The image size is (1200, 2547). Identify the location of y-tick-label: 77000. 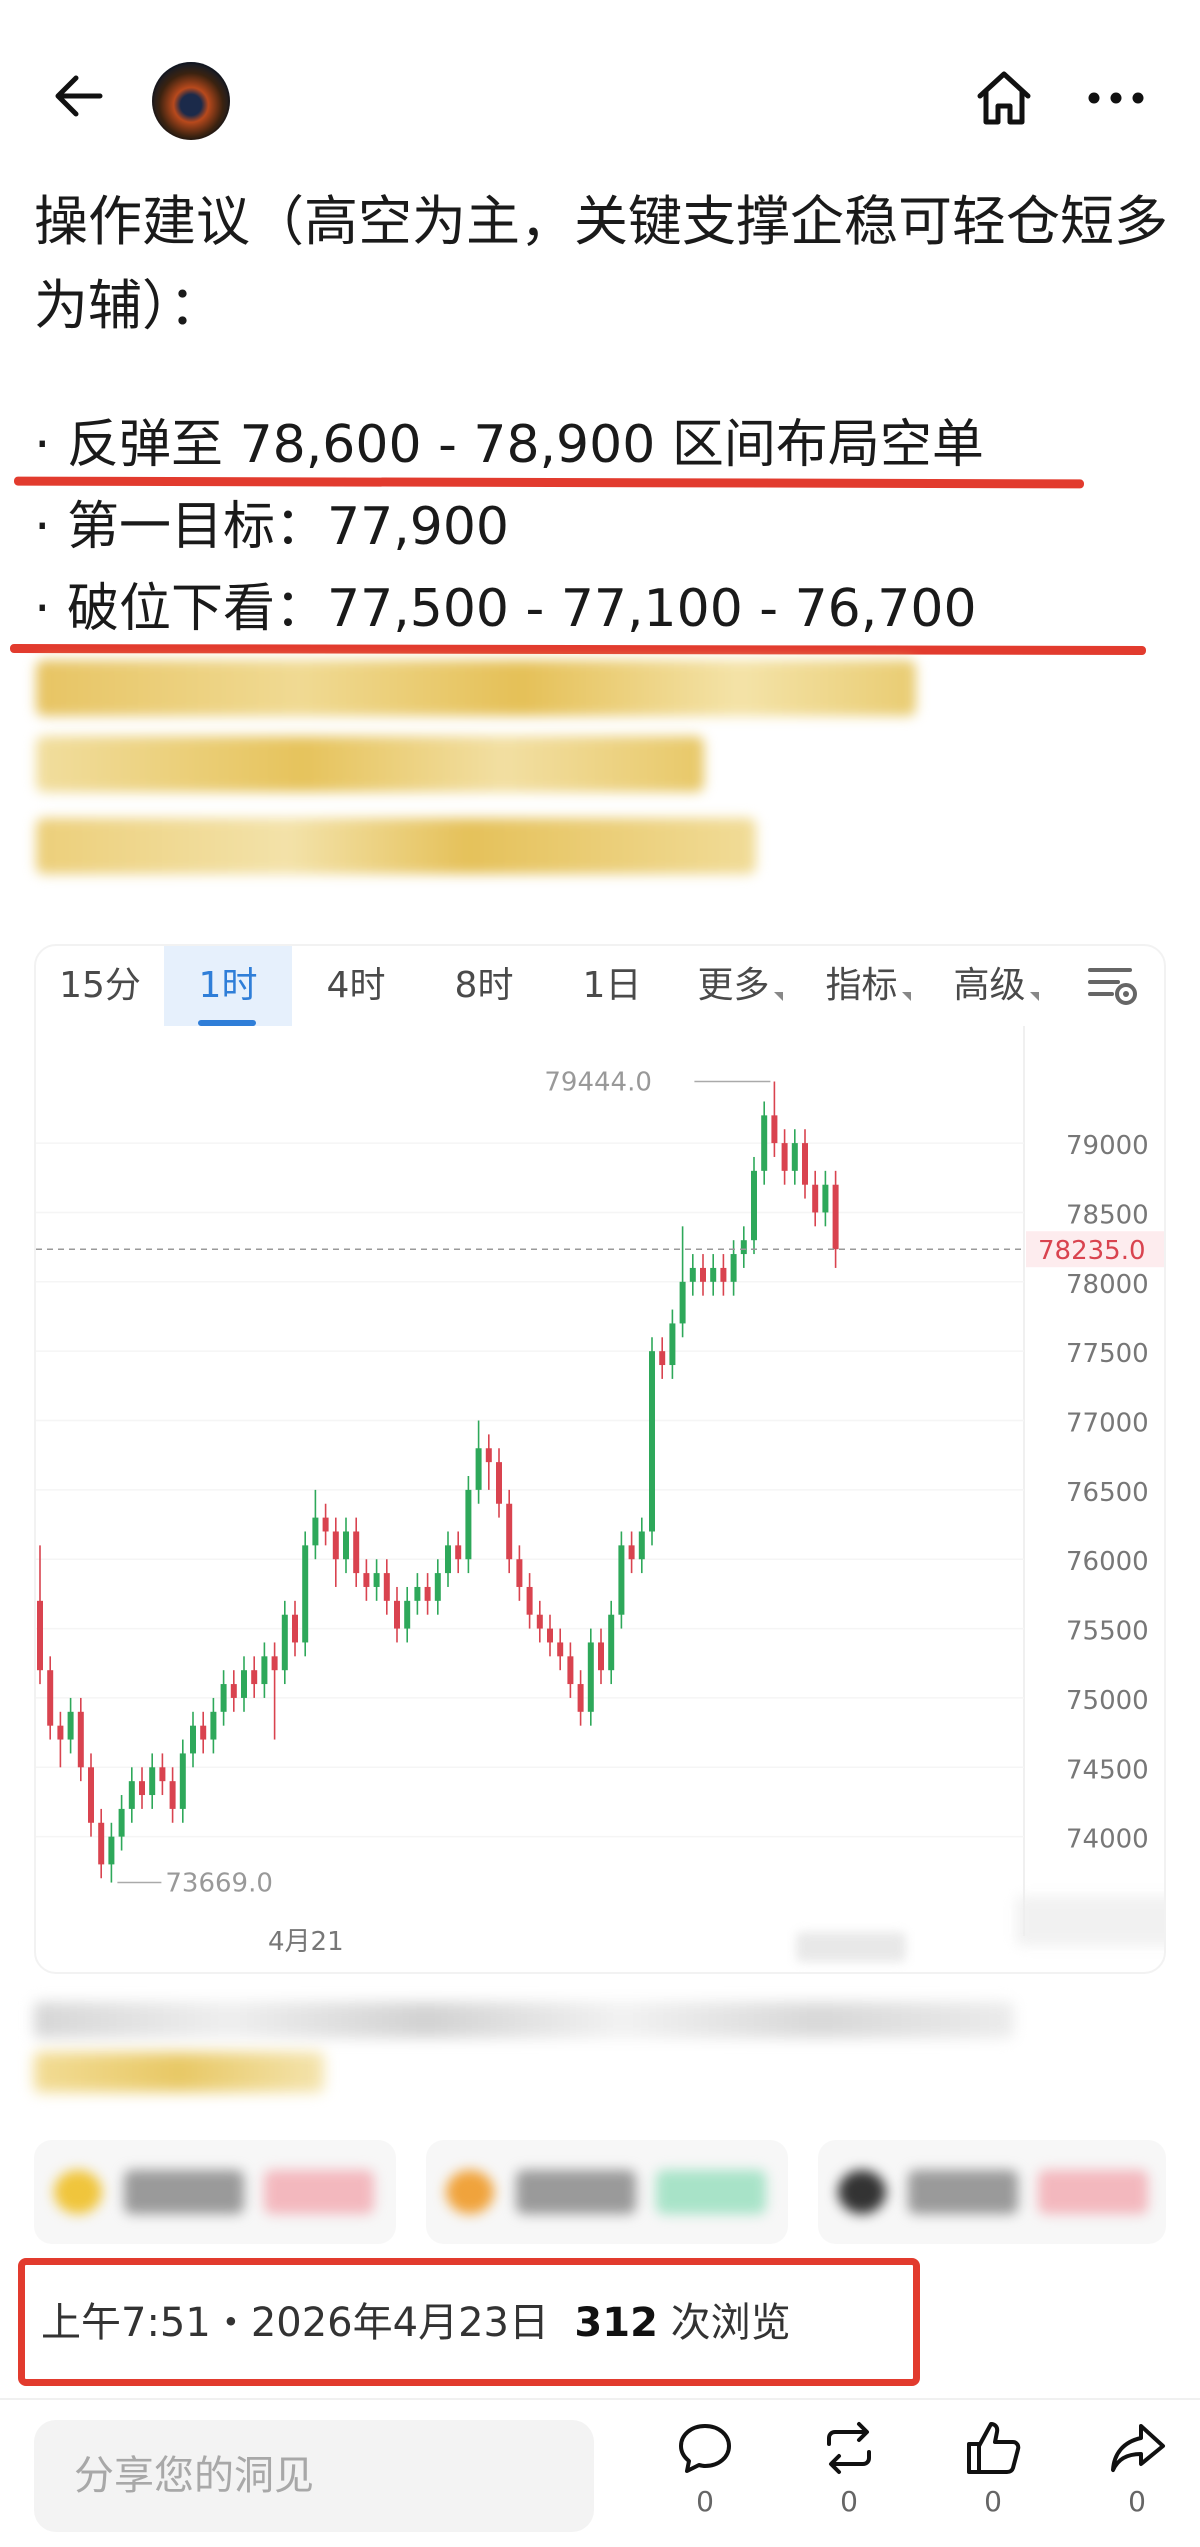
(1107, 1424).